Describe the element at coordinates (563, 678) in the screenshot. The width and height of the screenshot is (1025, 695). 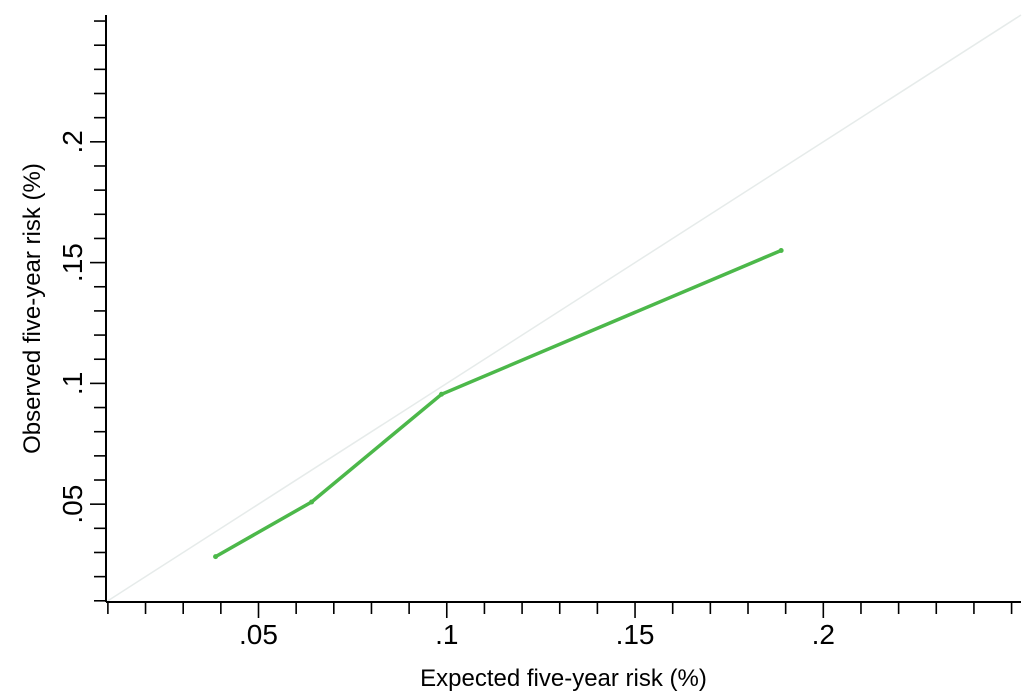
I see `x-axis-title: Expected five-year risk (%)` at that location.